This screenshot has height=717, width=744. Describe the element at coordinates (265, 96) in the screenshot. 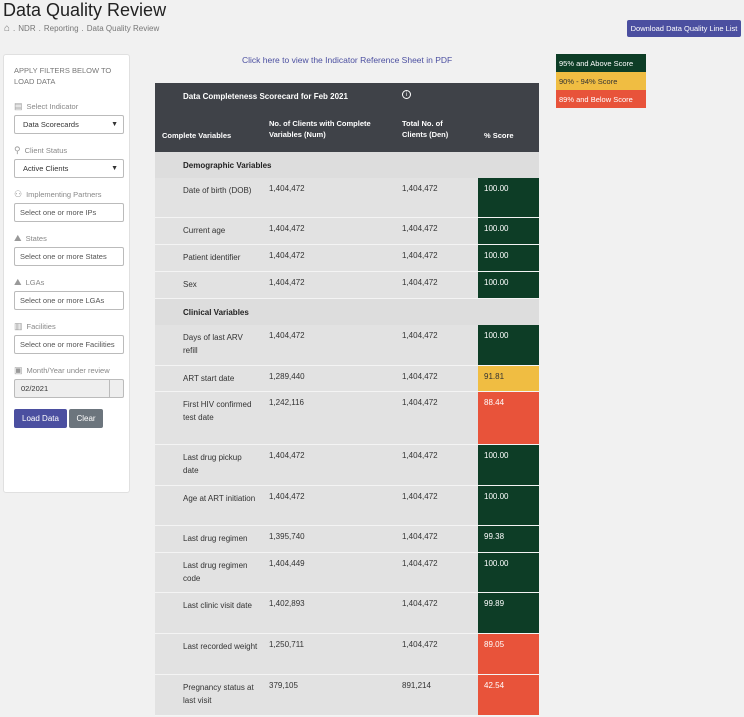

I see `table-title: Data Completeness Scorecard for Feb 2021` at that location.